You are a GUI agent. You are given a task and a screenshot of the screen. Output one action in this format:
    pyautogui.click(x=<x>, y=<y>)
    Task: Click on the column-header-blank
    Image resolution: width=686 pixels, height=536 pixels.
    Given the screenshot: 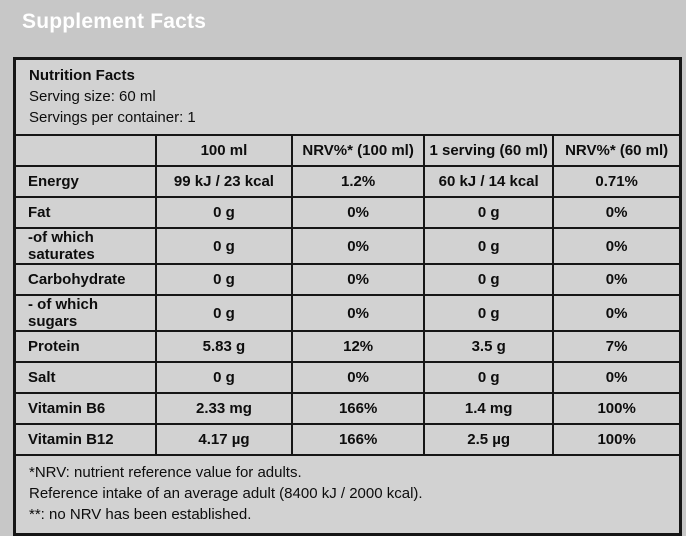 What is the action you would take?
    pyautogui.click(x=85, y=150)
    